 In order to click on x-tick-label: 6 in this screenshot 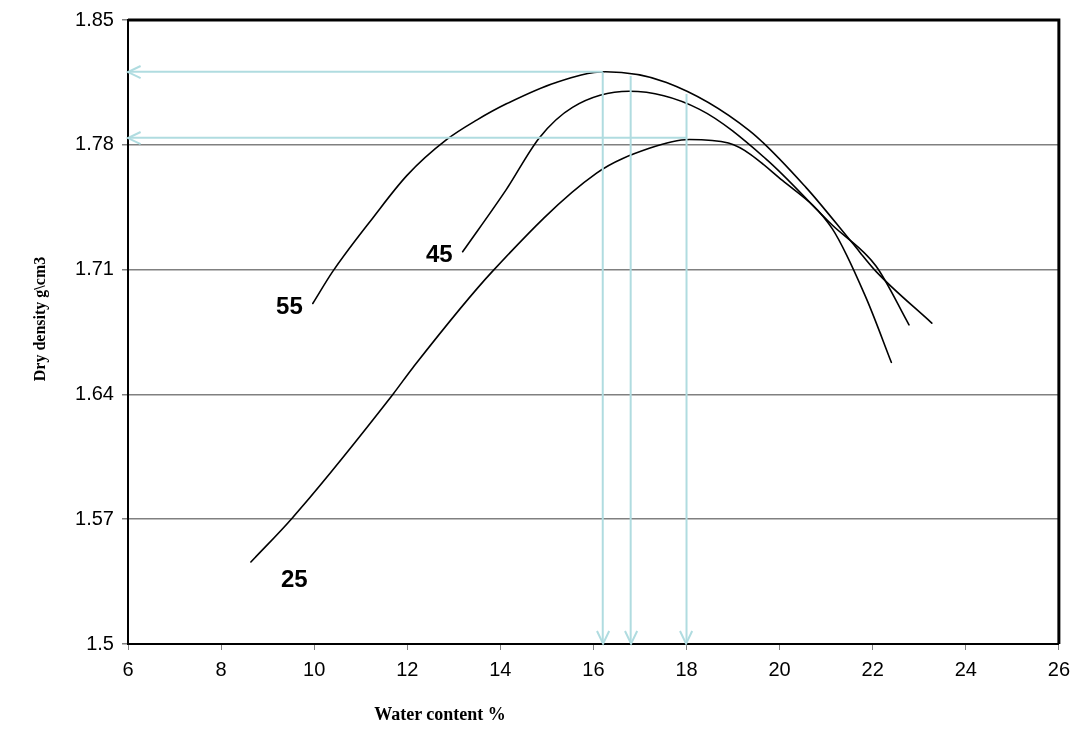, I will do `click(128, 668)`.